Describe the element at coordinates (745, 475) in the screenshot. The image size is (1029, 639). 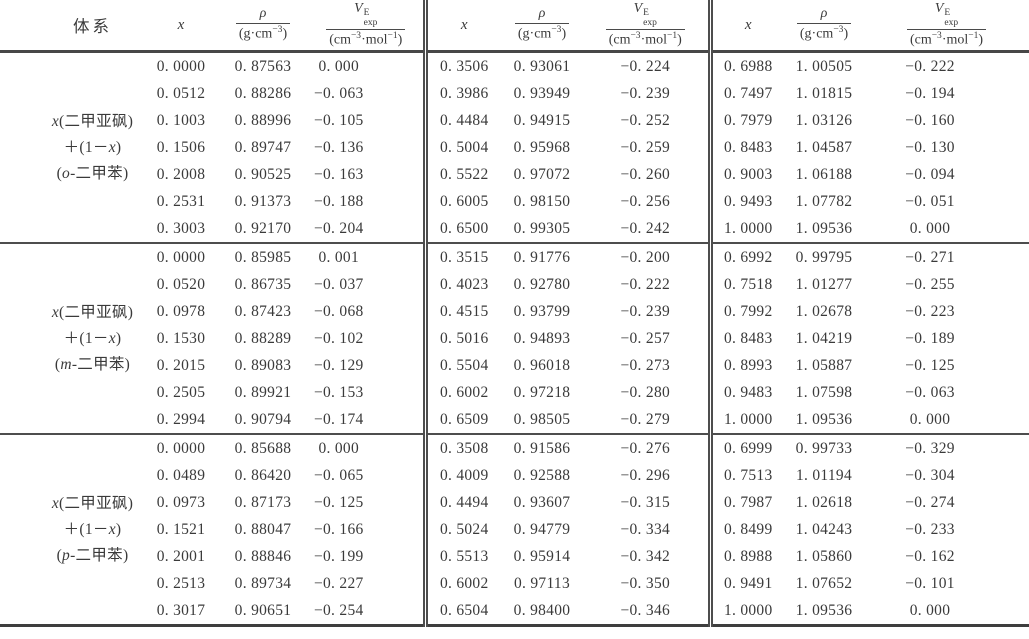
I see `x-value: 0. 7513` at that location.